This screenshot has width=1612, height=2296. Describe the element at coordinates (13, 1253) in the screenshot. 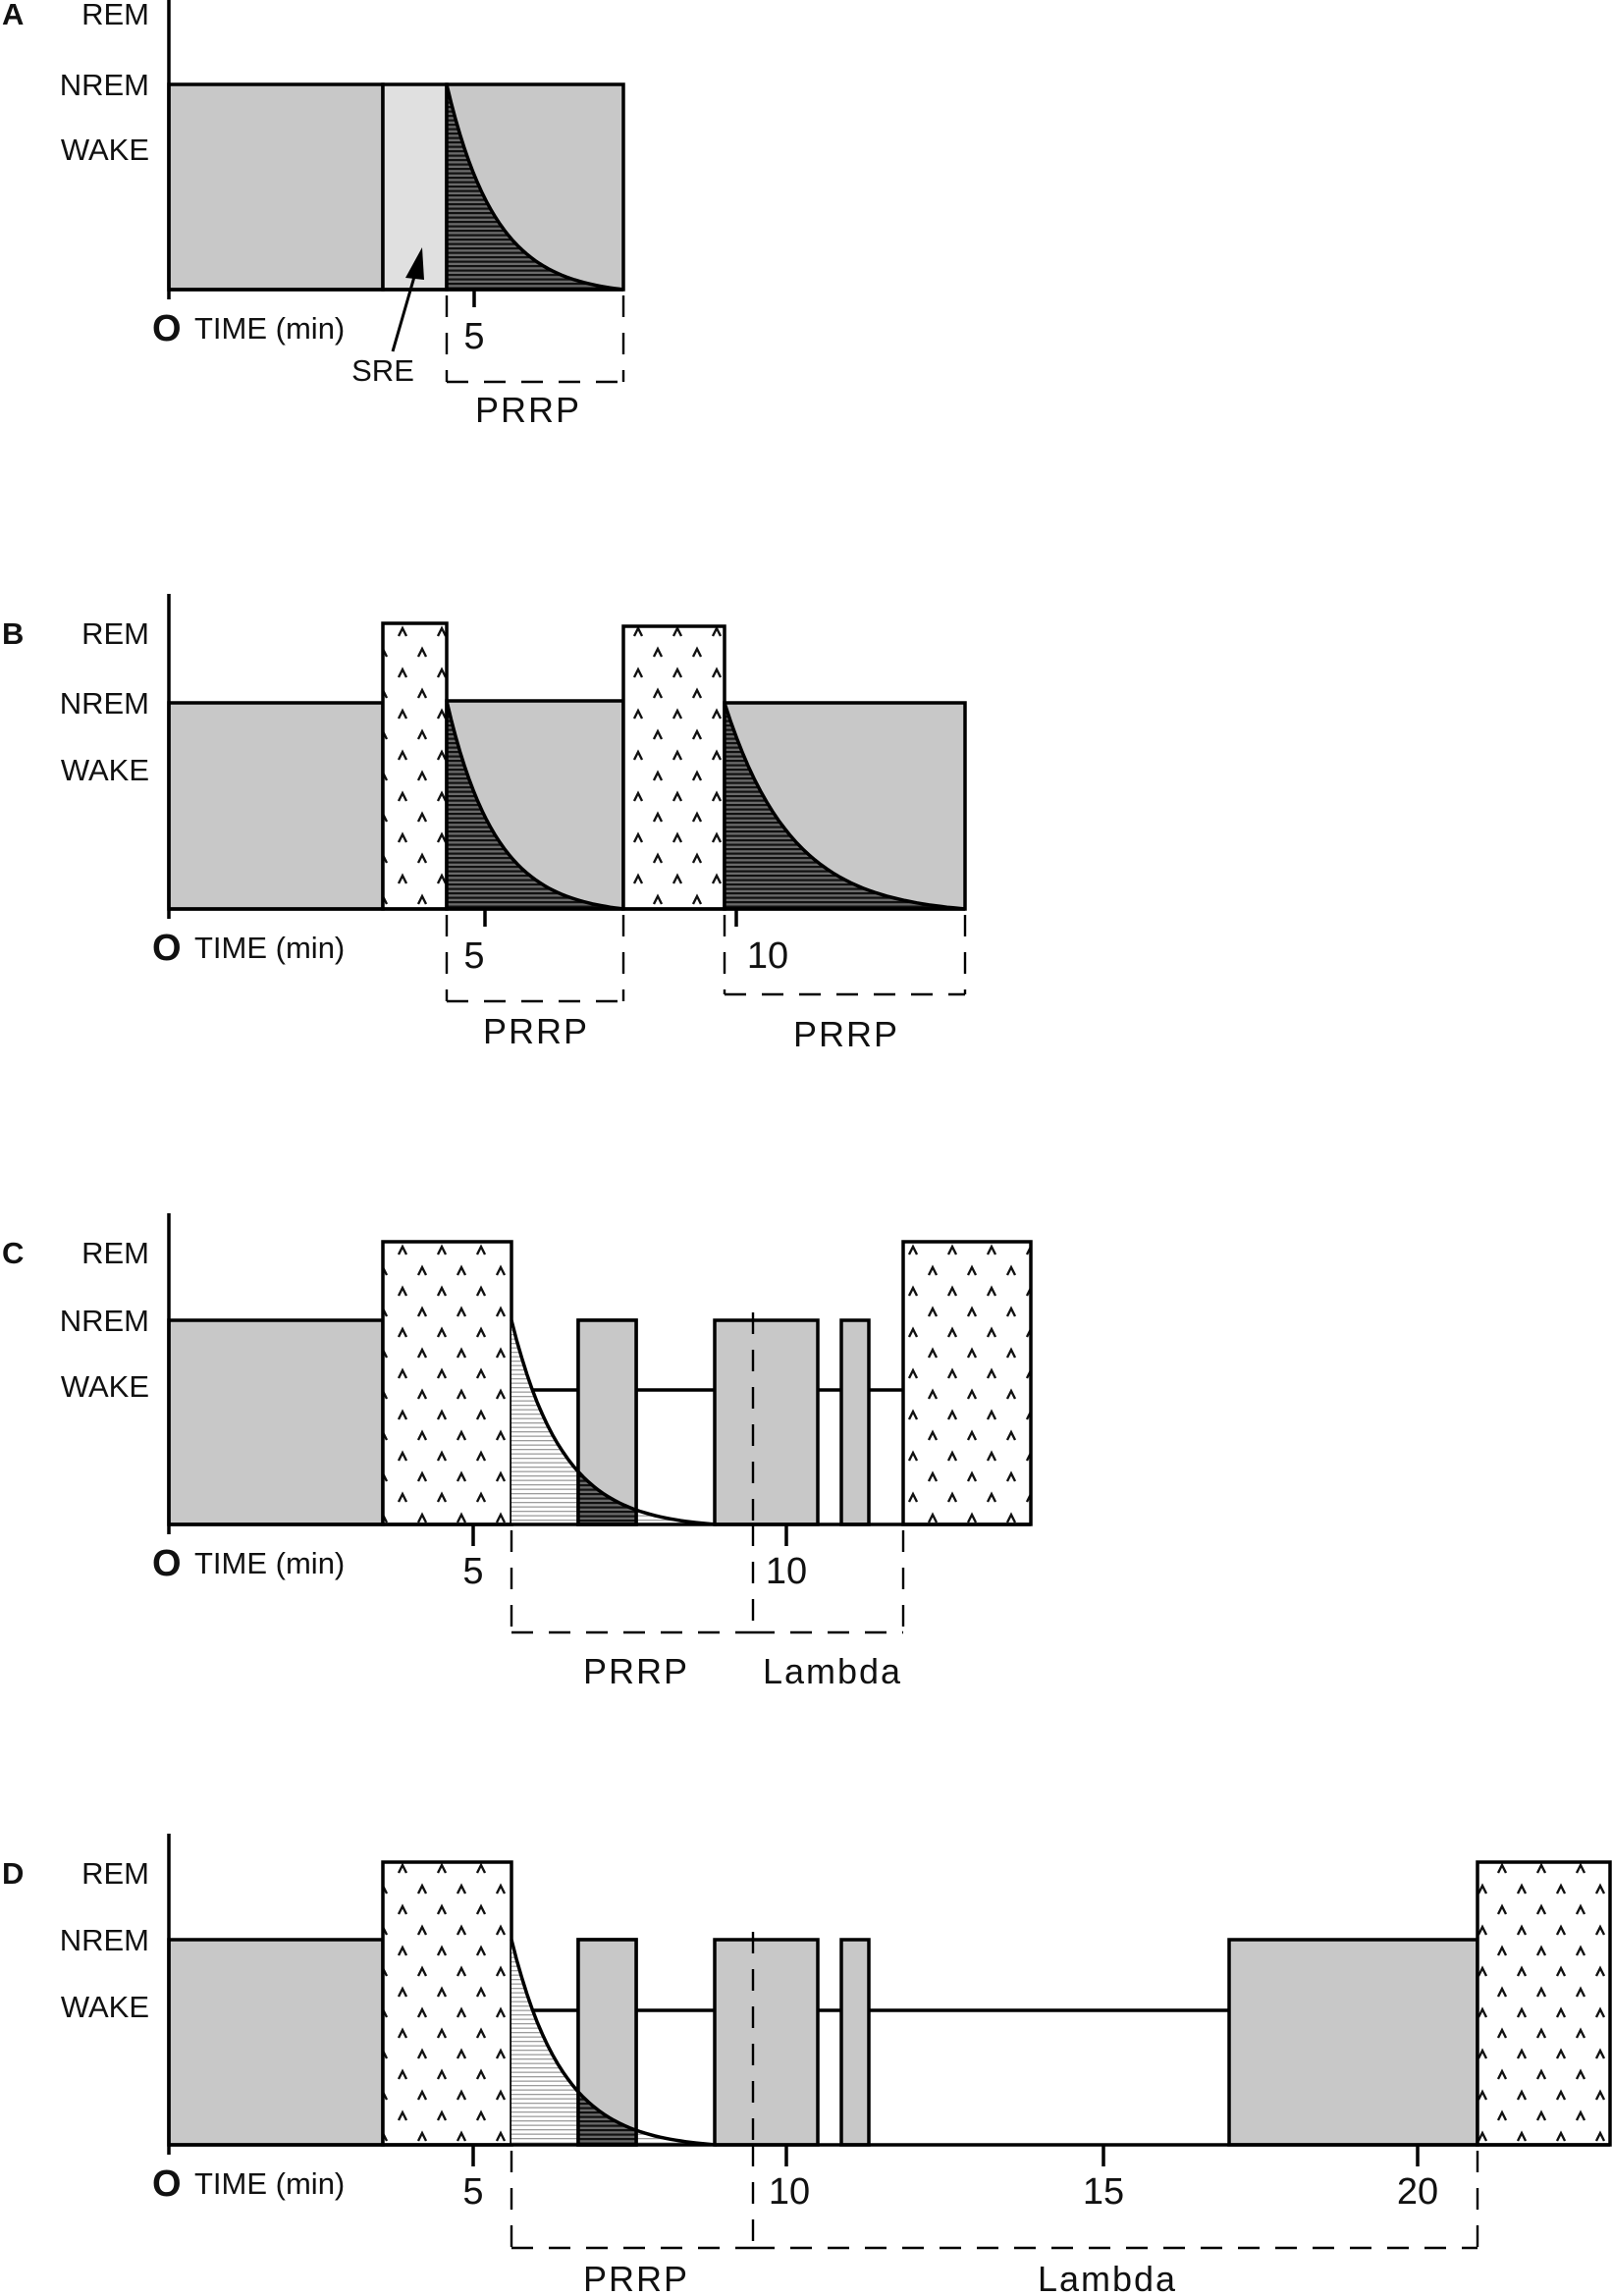

I see `panel-letter: C` at that location.